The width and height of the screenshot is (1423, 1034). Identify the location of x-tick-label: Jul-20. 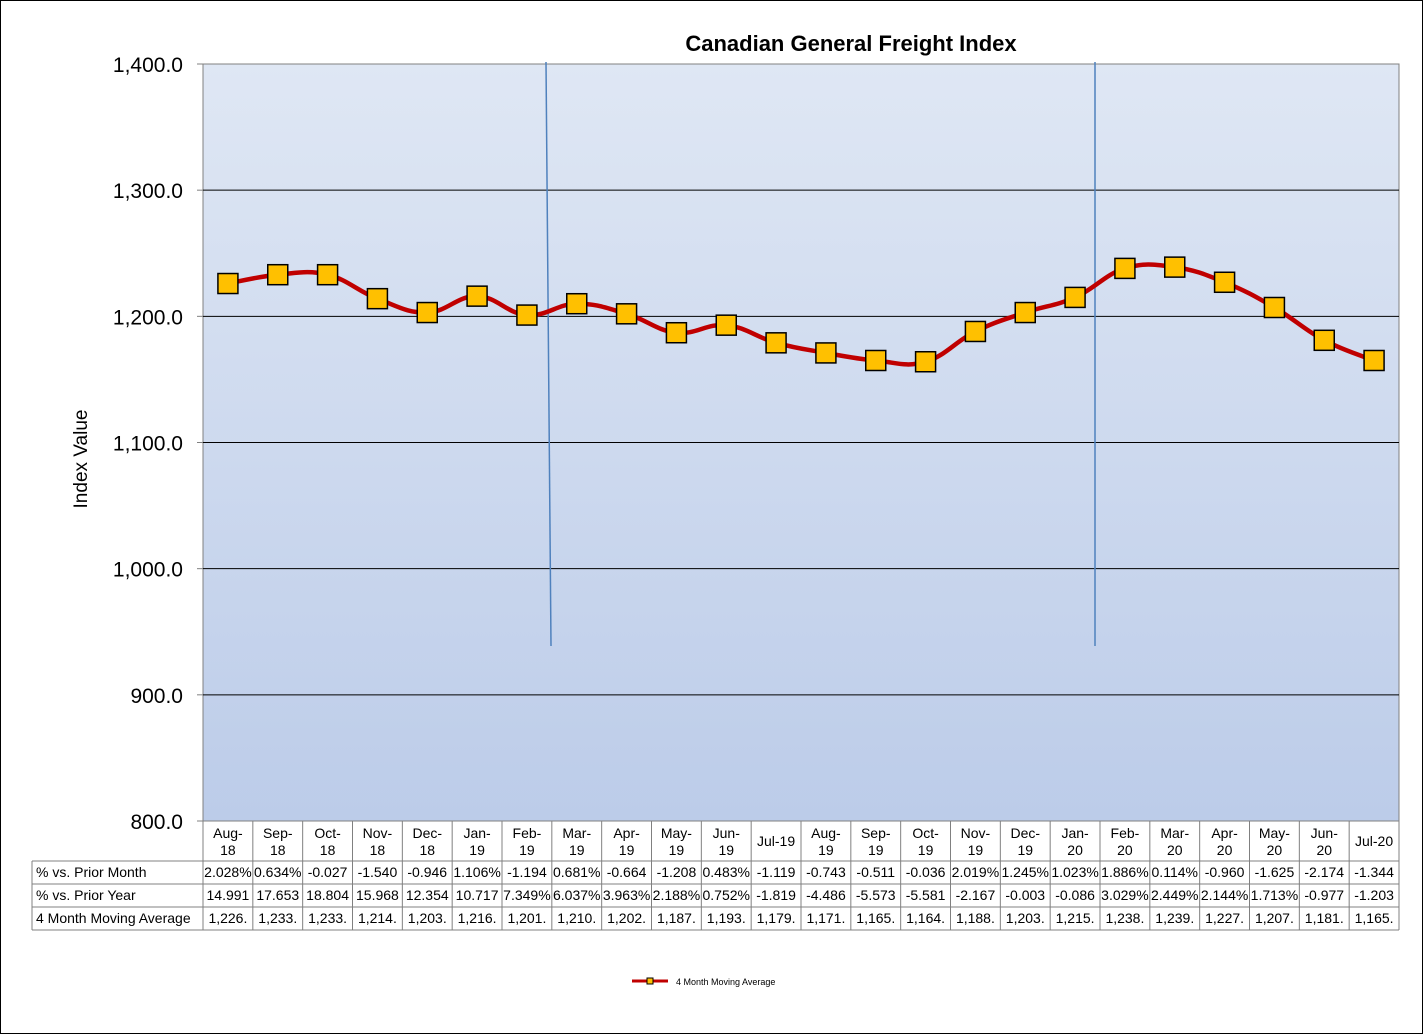
(1374, 841).